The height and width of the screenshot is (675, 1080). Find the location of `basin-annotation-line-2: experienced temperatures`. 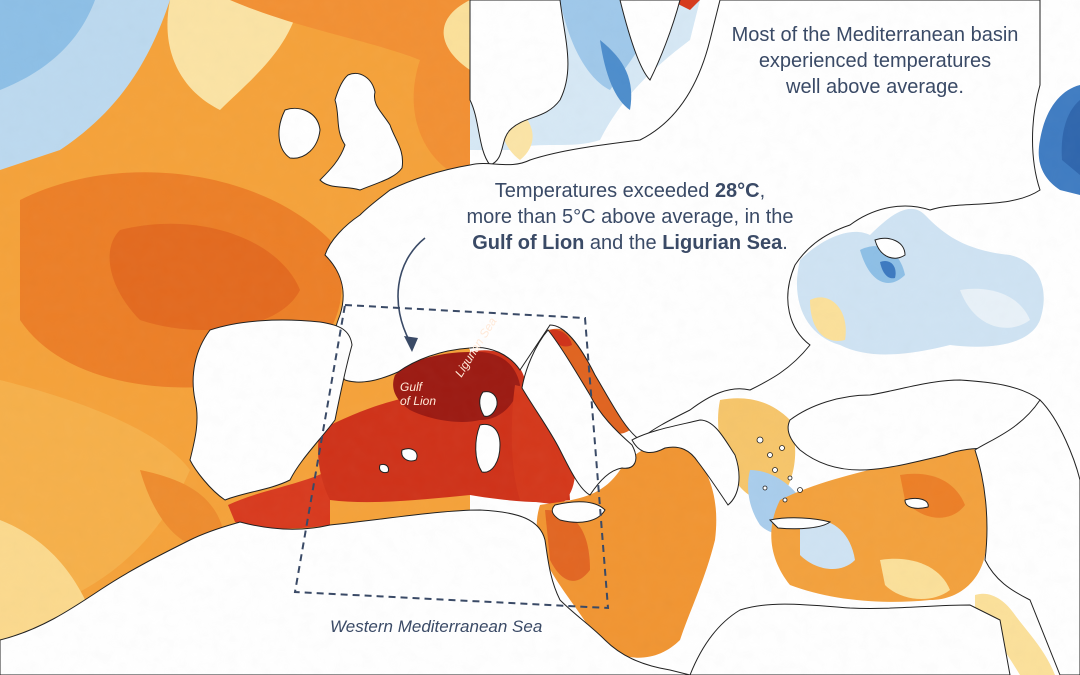

basin-annotation-line-2: experienced temperatures is located at coordinates (875, 61).